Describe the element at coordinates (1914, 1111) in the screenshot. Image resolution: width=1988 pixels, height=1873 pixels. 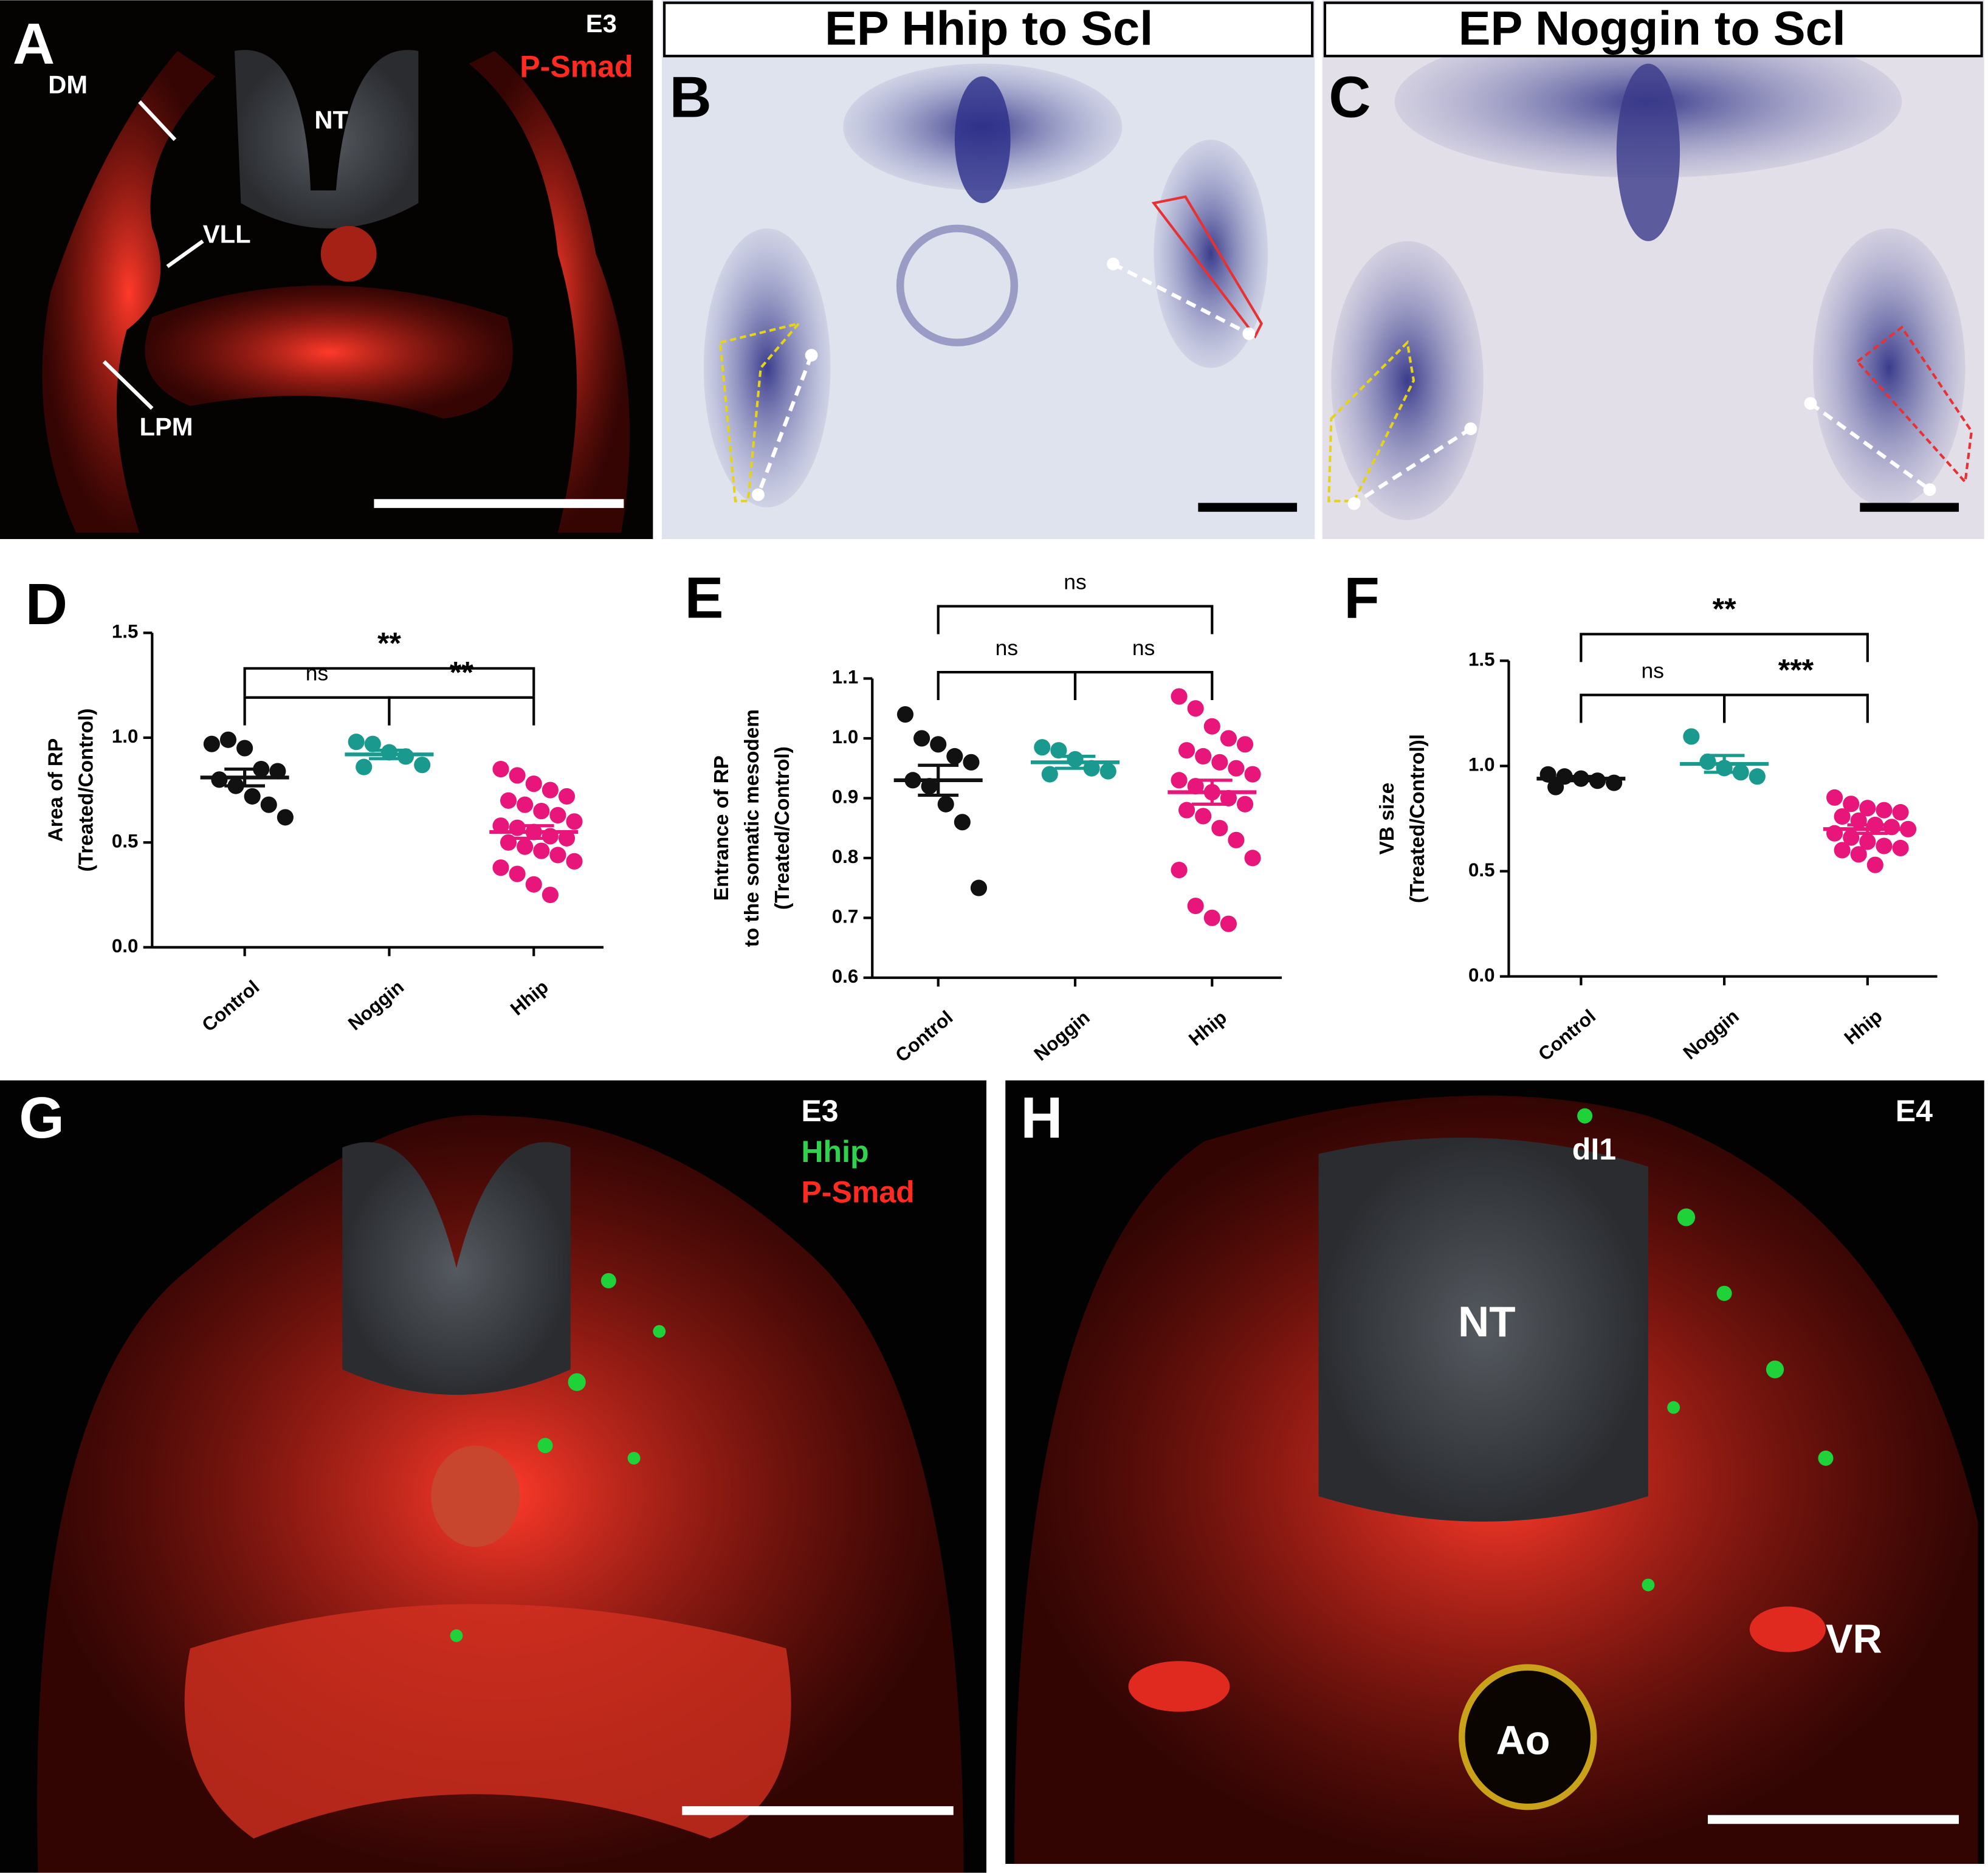
I see `stage-label: E4` at that location.